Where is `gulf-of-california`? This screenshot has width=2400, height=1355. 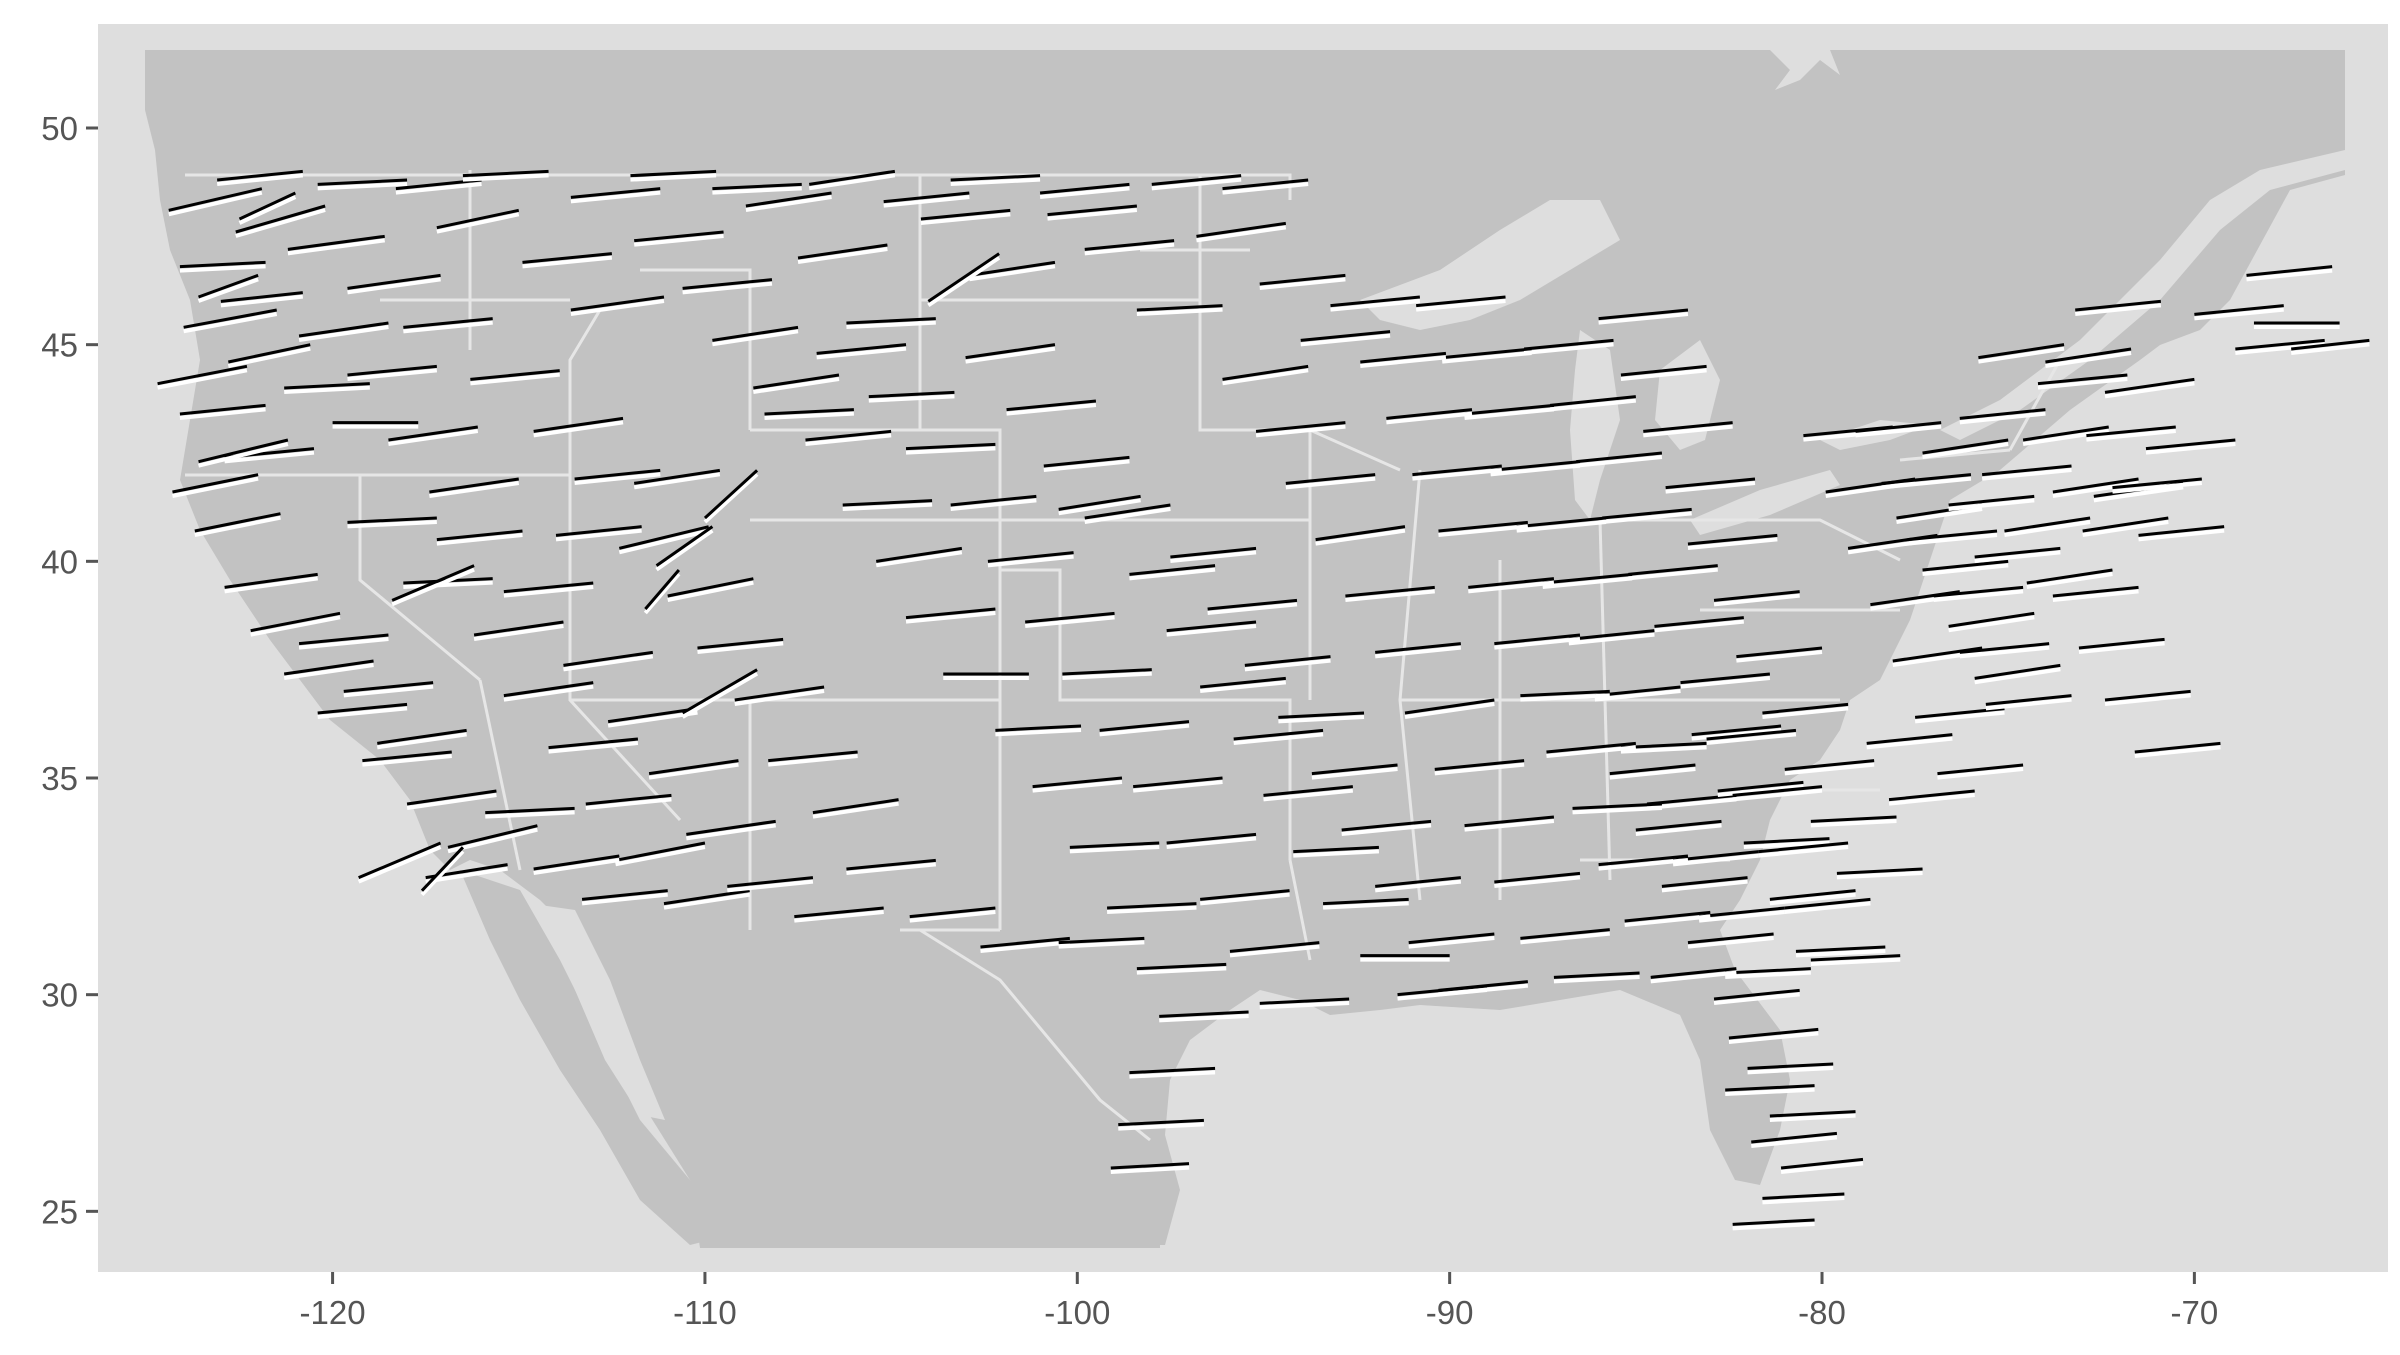 gulf-of-california is located at coordinates (602, 1012).